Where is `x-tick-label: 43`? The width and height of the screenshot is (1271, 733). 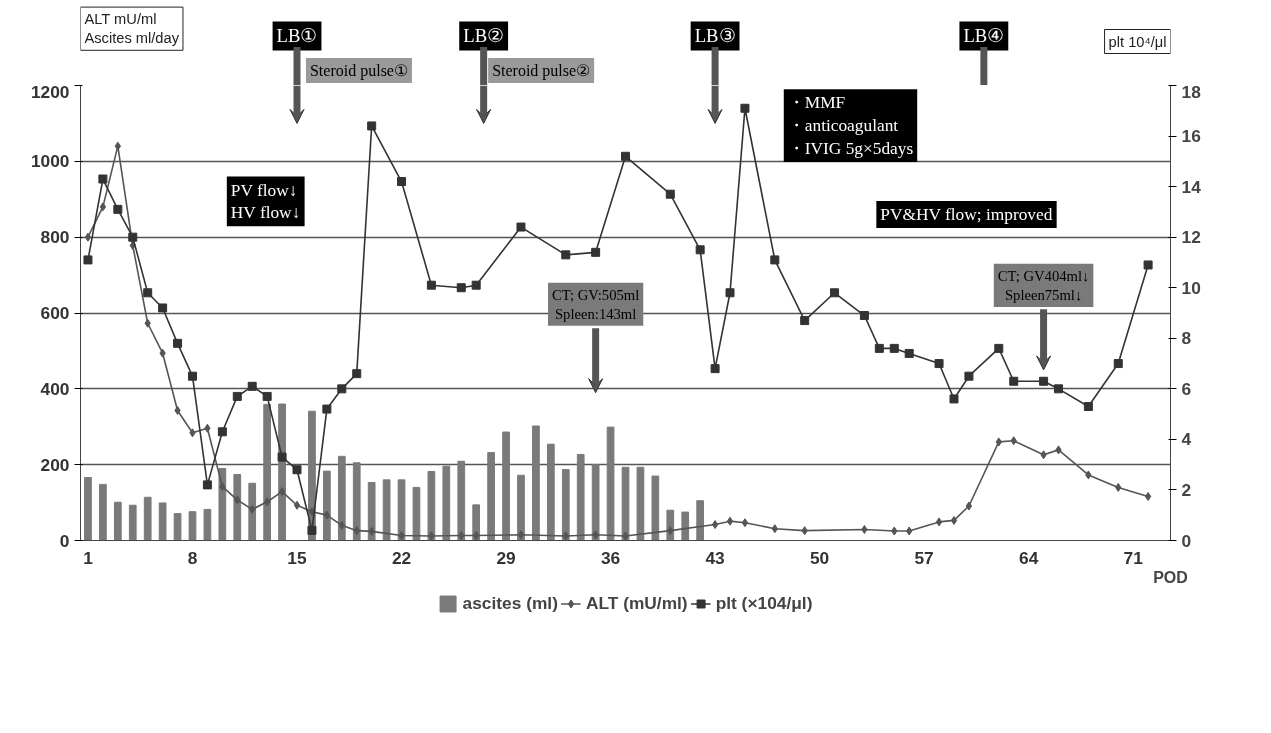 x-tick-label: 43 is located at coordinates (715, 557).